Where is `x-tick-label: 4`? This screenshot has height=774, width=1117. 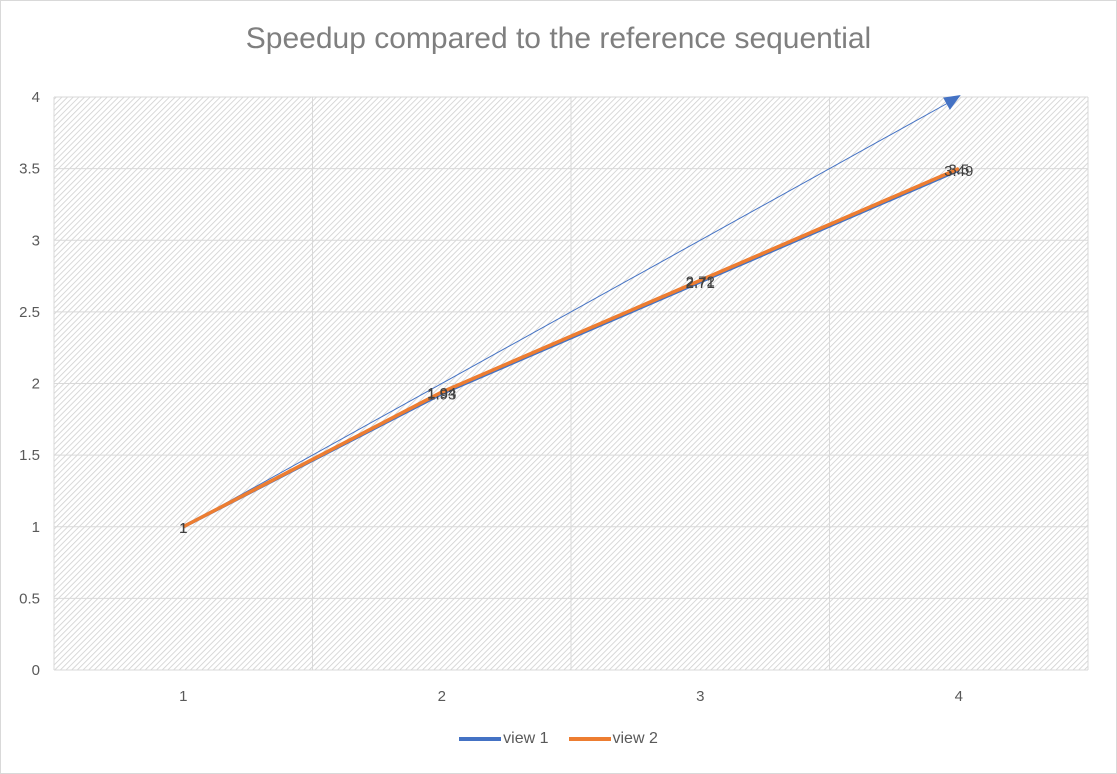
x-tick-label: 4 is located at coordinates (959, 696).